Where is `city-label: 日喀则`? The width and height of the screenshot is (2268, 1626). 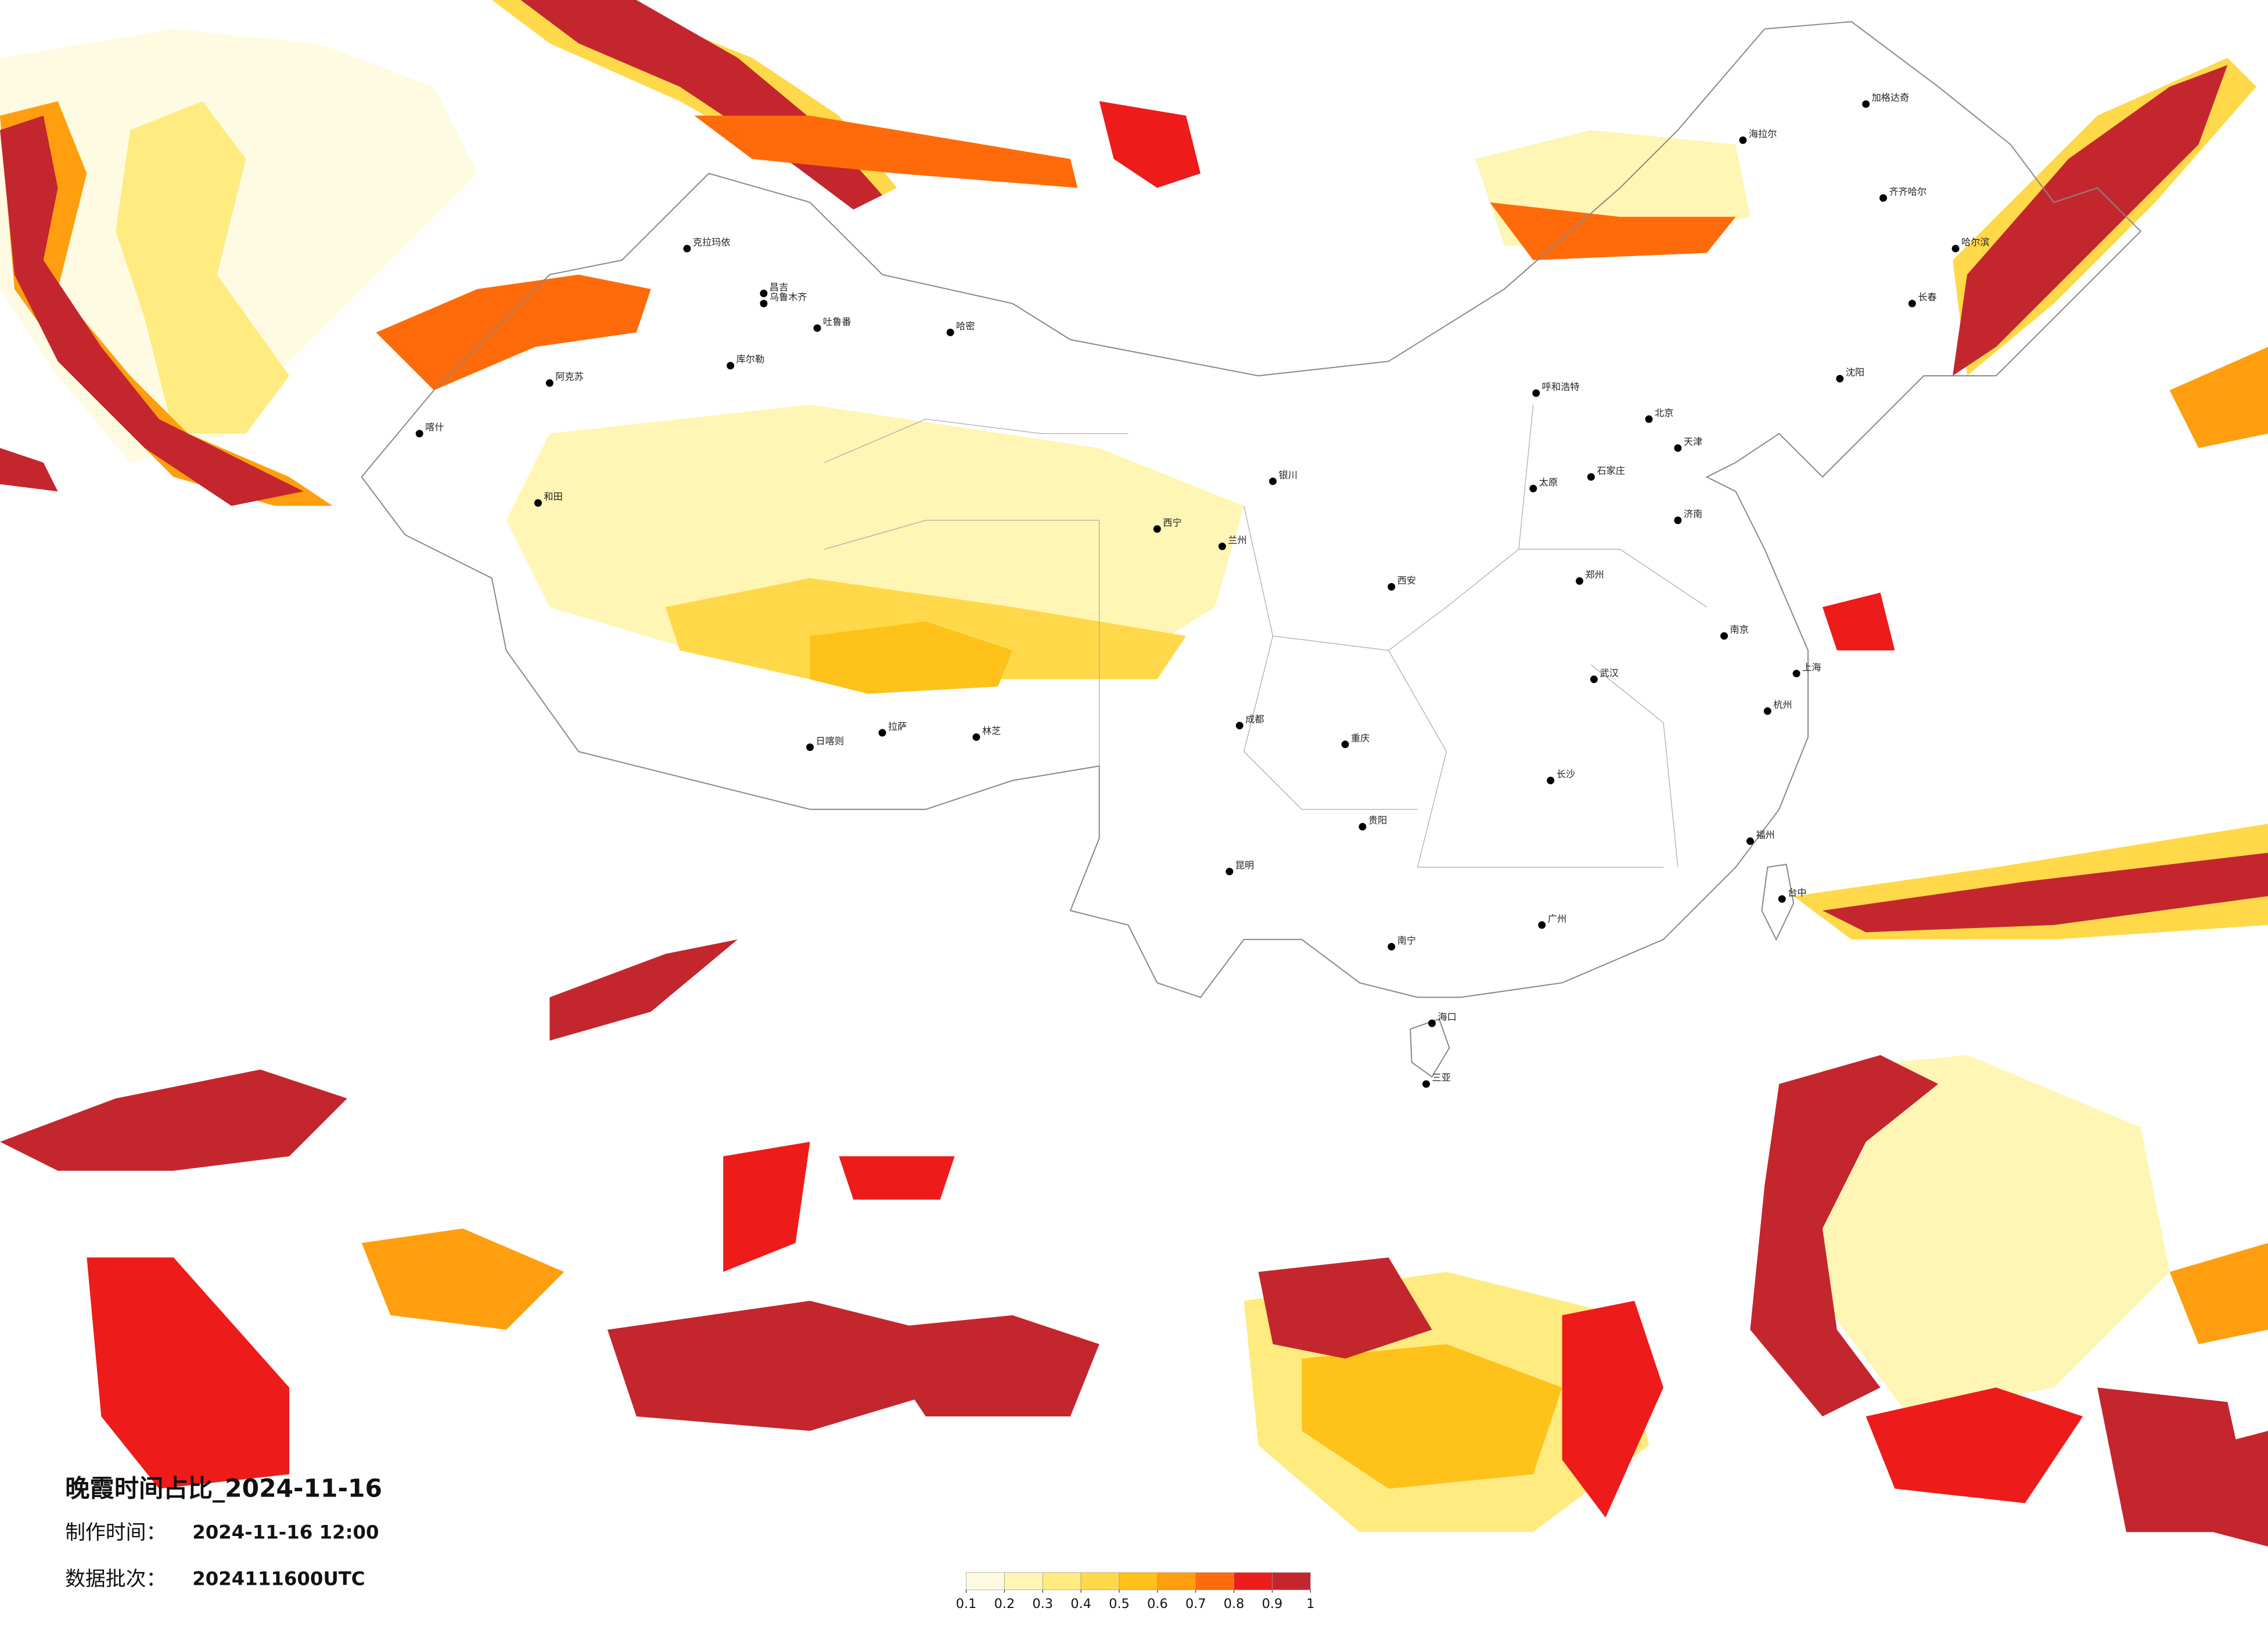
city-label: 日喀则 is located at coordinates (830, 740).